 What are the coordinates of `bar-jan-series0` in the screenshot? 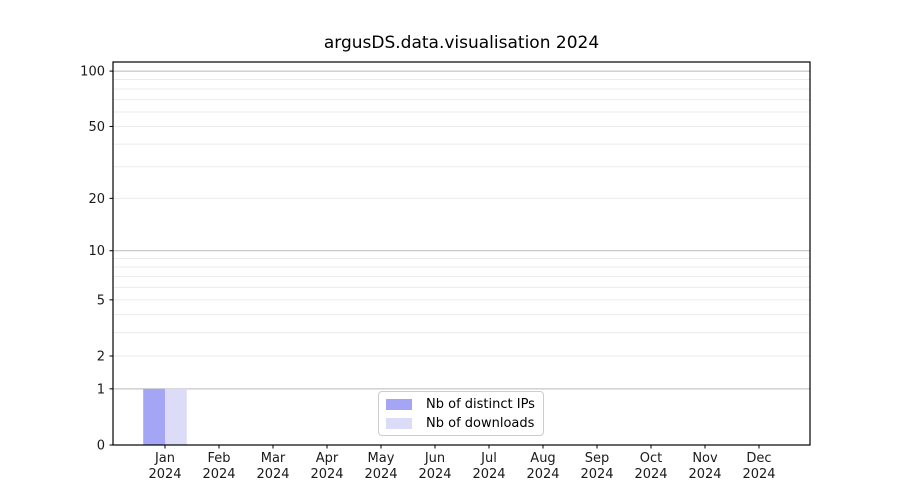 It's located at (154, 416).